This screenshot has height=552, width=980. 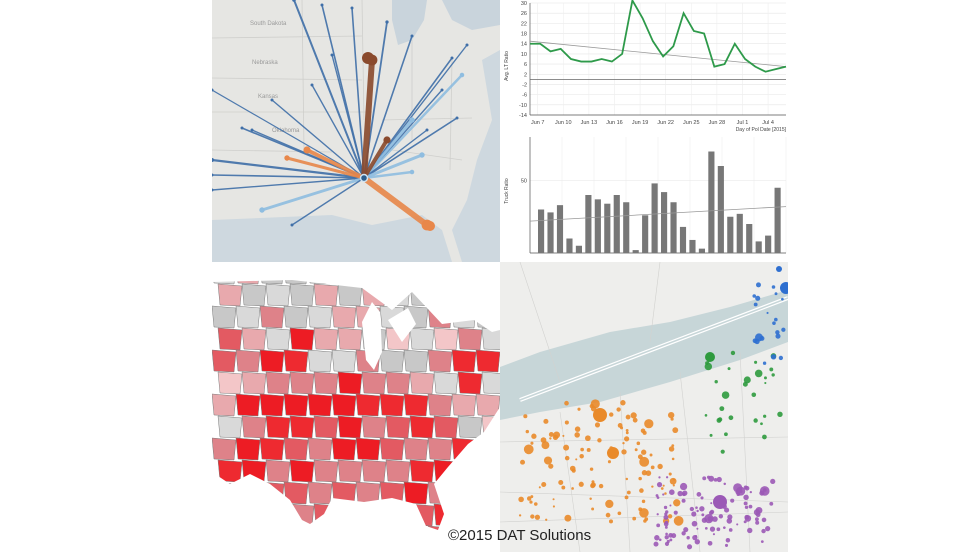 I want to click on y-tick-label: 26, so click(x=524, y=14).